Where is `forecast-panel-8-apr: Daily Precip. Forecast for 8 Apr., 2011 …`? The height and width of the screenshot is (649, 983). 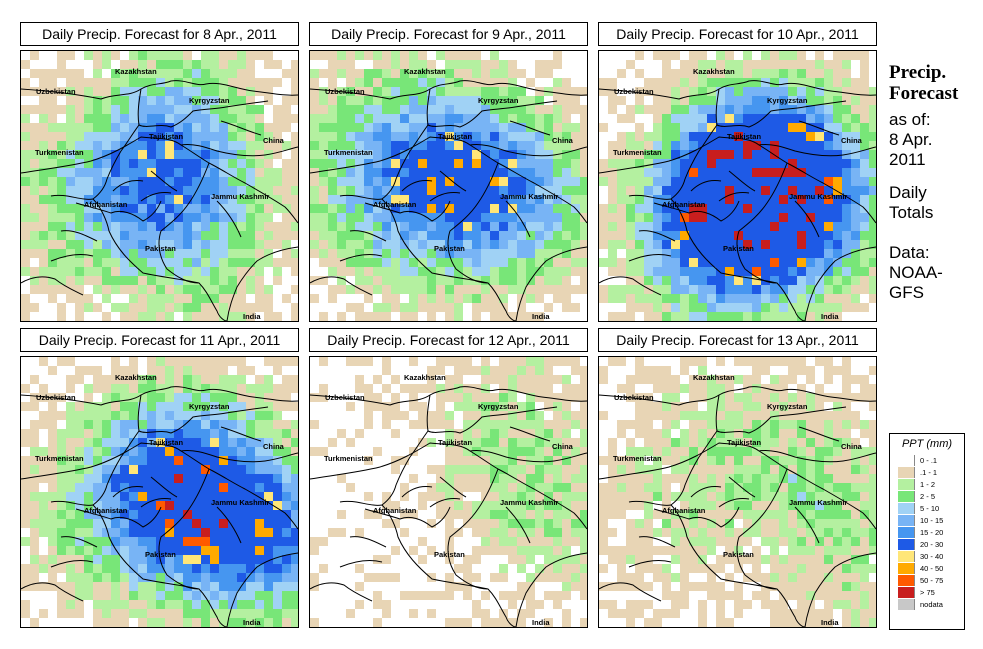 forecast-panel-8-apr: Daily Precip. Forecast for 8 Apr., 2011 … is located at coordinates (159, 172).